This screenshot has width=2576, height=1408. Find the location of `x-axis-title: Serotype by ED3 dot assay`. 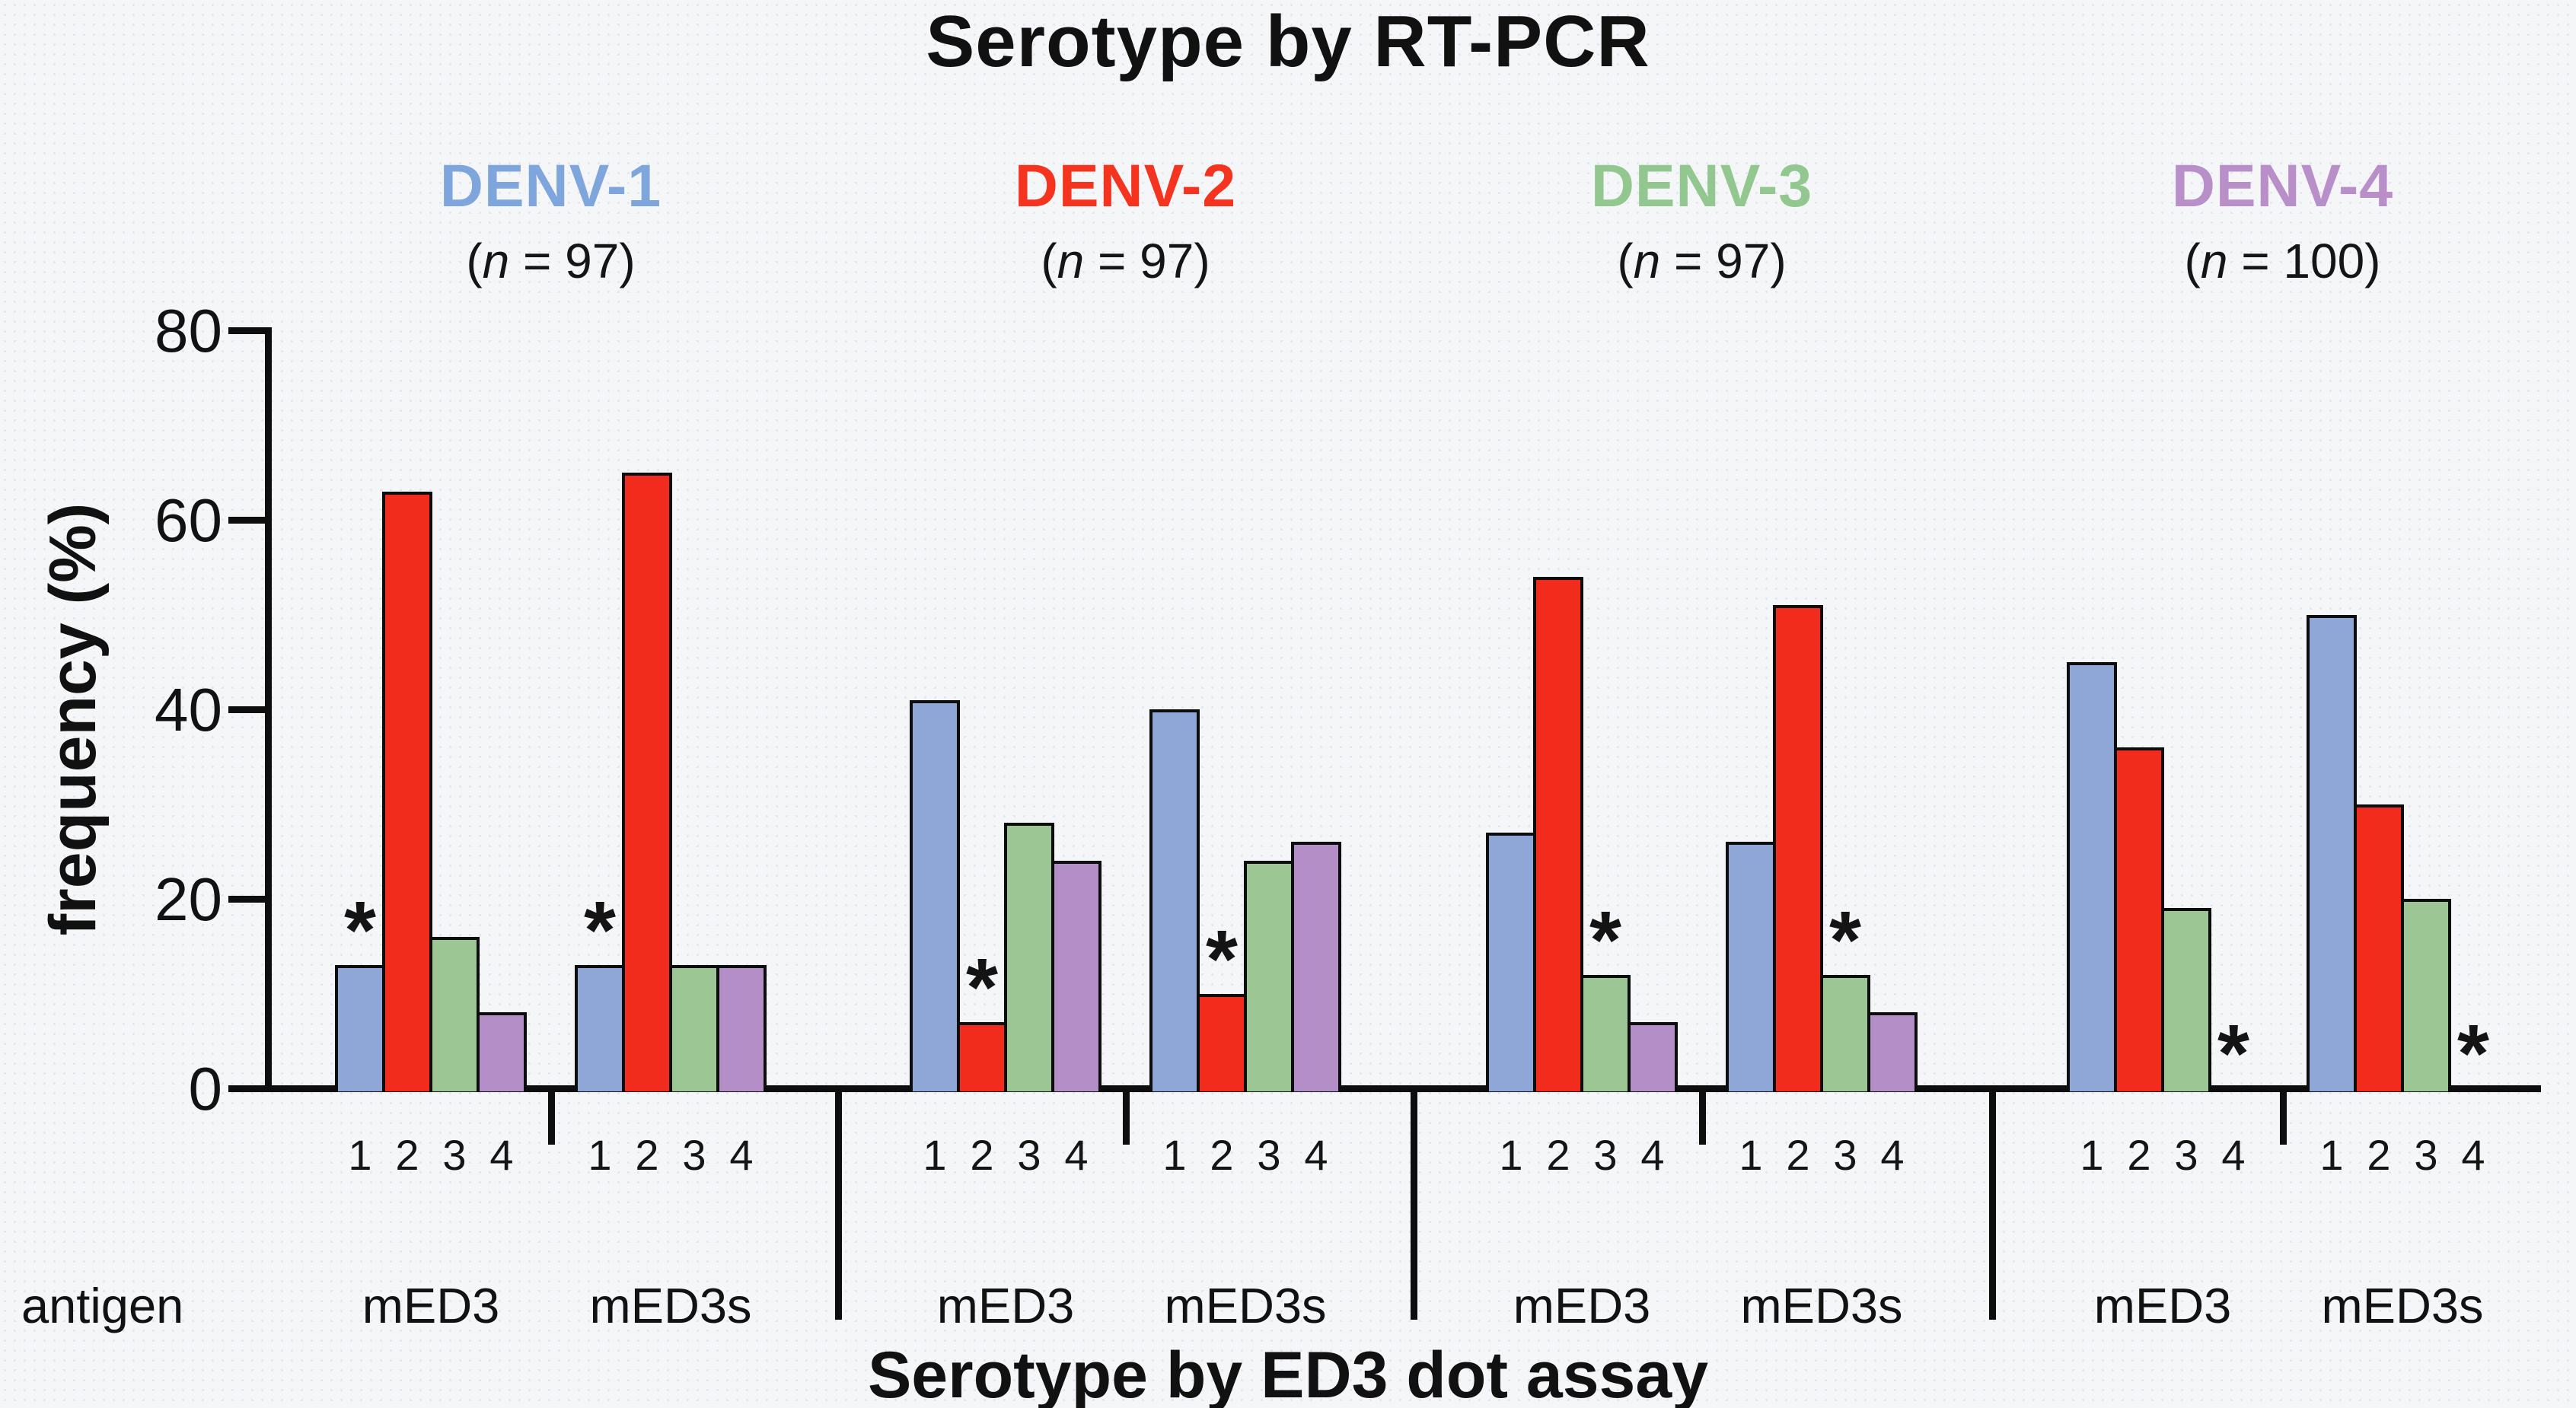

x-axis-title: Serotype by ED3 dot assay is located at coordinates (1288, 1374).